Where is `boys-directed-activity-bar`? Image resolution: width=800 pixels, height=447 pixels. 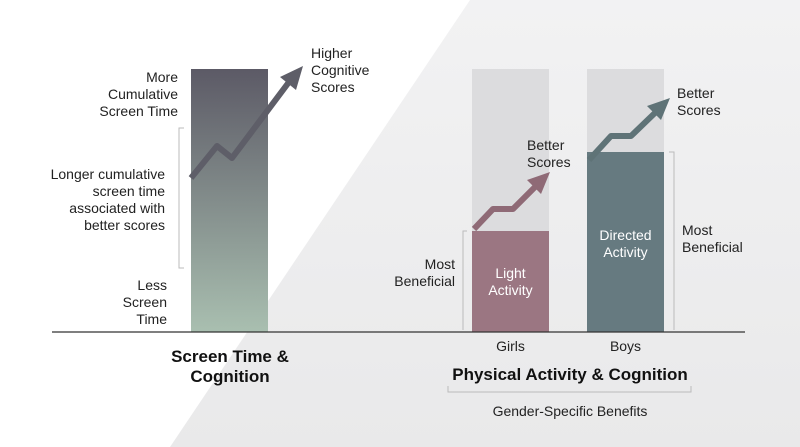 boys-directed-activity-bar is located at coordinates (625, 242).